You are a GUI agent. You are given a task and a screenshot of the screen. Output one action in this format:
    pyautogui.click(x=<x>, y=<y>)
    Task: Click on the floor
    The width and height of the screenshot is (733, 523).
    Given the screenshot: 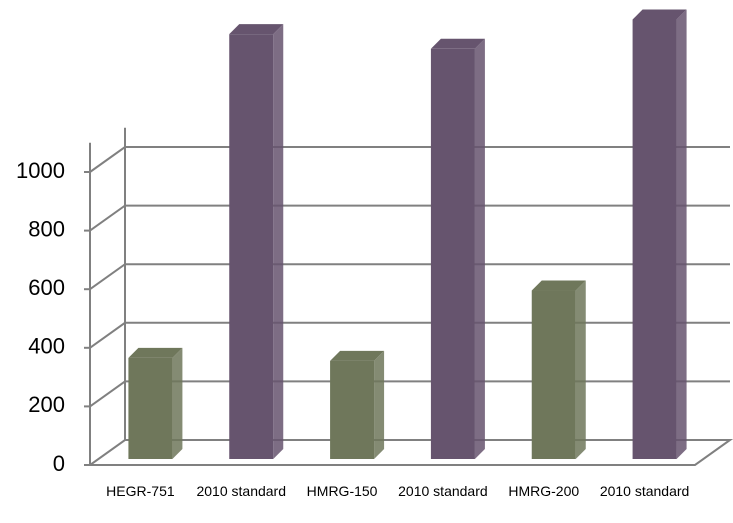 What is the action you would take?
    pyautogui.click(x=409, y=452)
    